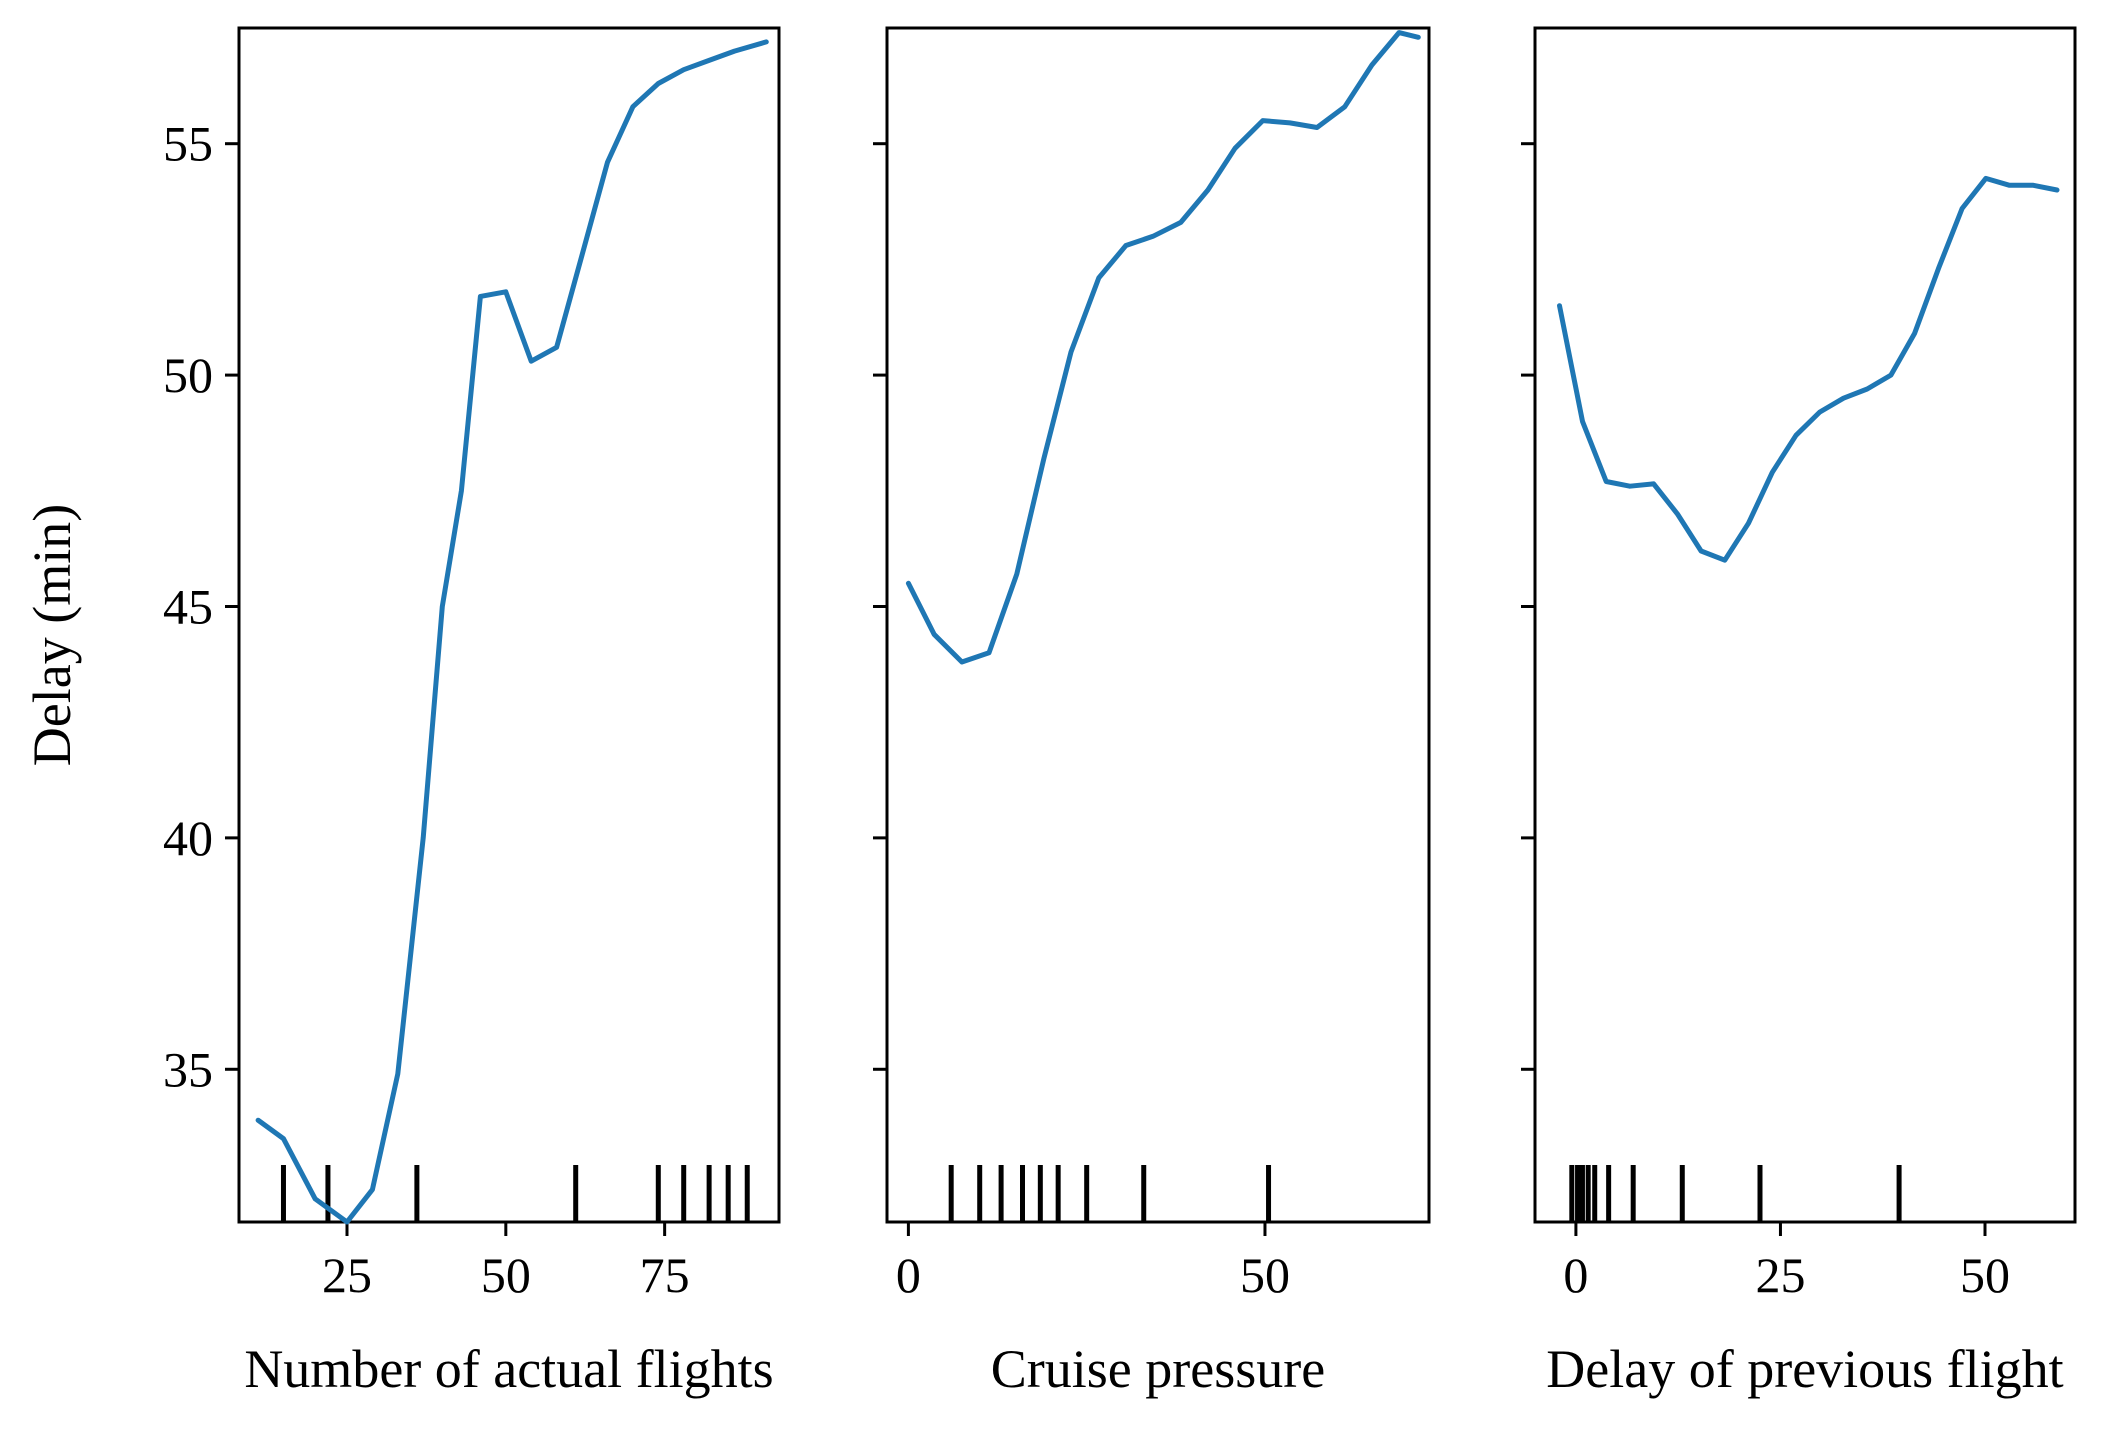  Describe the element at coordinates (665, 1275) in the screenshot. I see `x-tick-label: 75` at that location.